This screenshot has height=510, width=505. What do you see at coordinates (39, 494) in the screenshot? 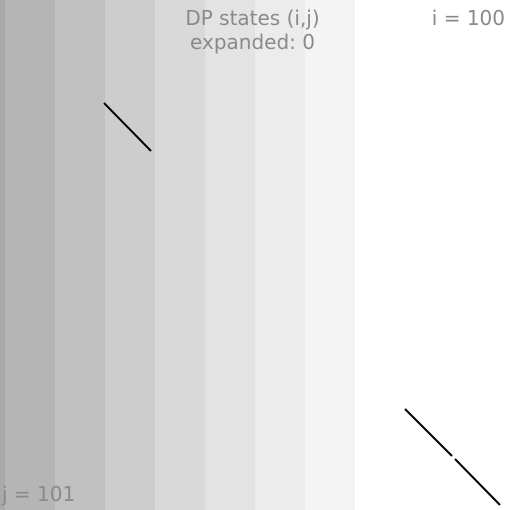
I see `j-index-label: j = 101` at bounding box center [39, 494].